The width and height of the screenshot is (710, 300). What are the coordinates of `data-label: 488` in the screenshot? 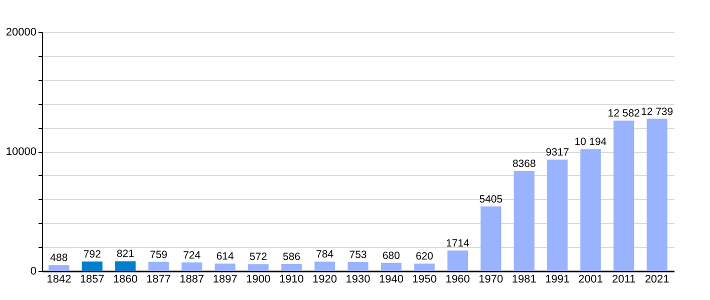 It's located at (59, 258).